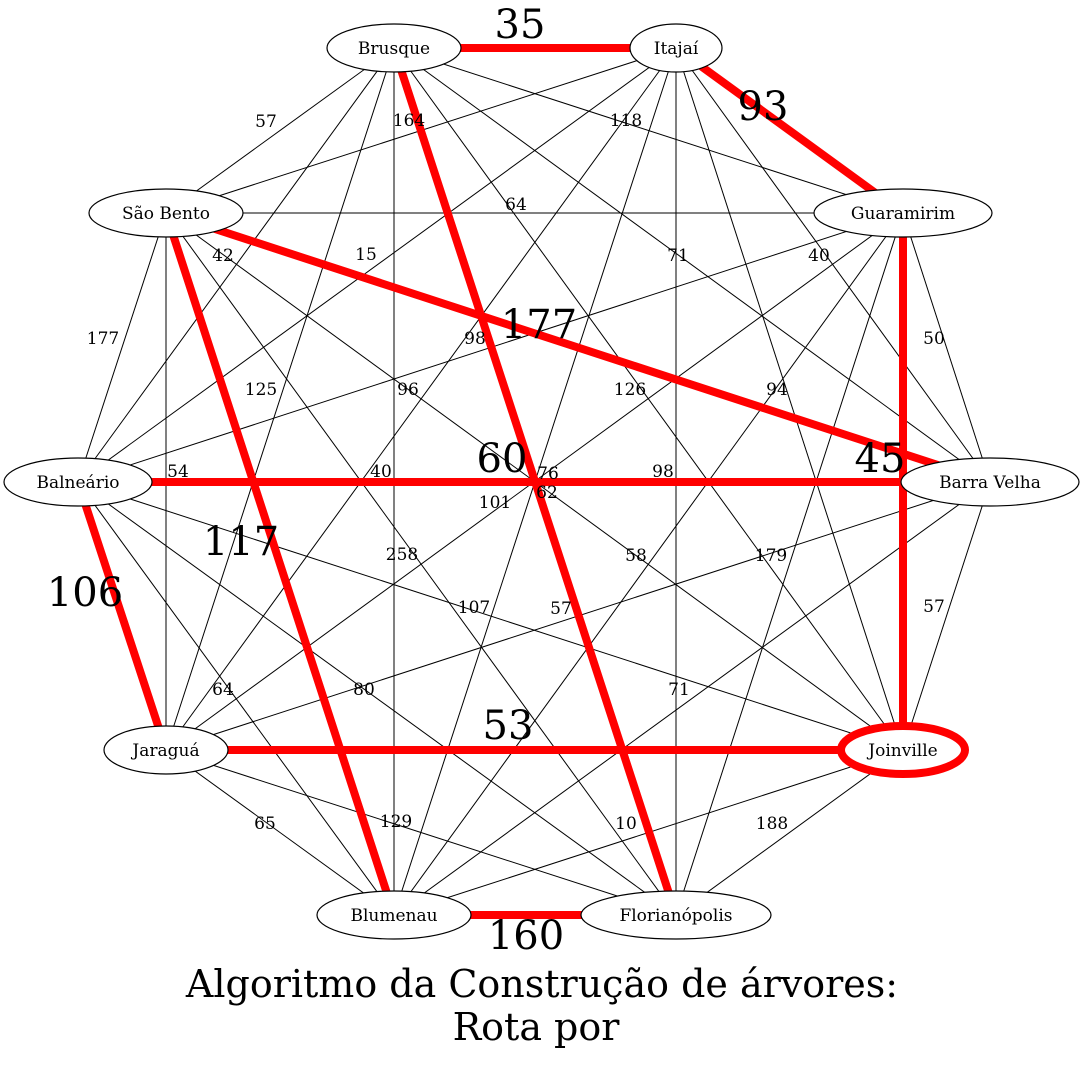 Image resolution: width=1084 pixels, height=1065 pixels. Describe the element at coordinates (265, 824) in the screenshot. I see `edge-label-jaragua-blumenau: 65` at that location.